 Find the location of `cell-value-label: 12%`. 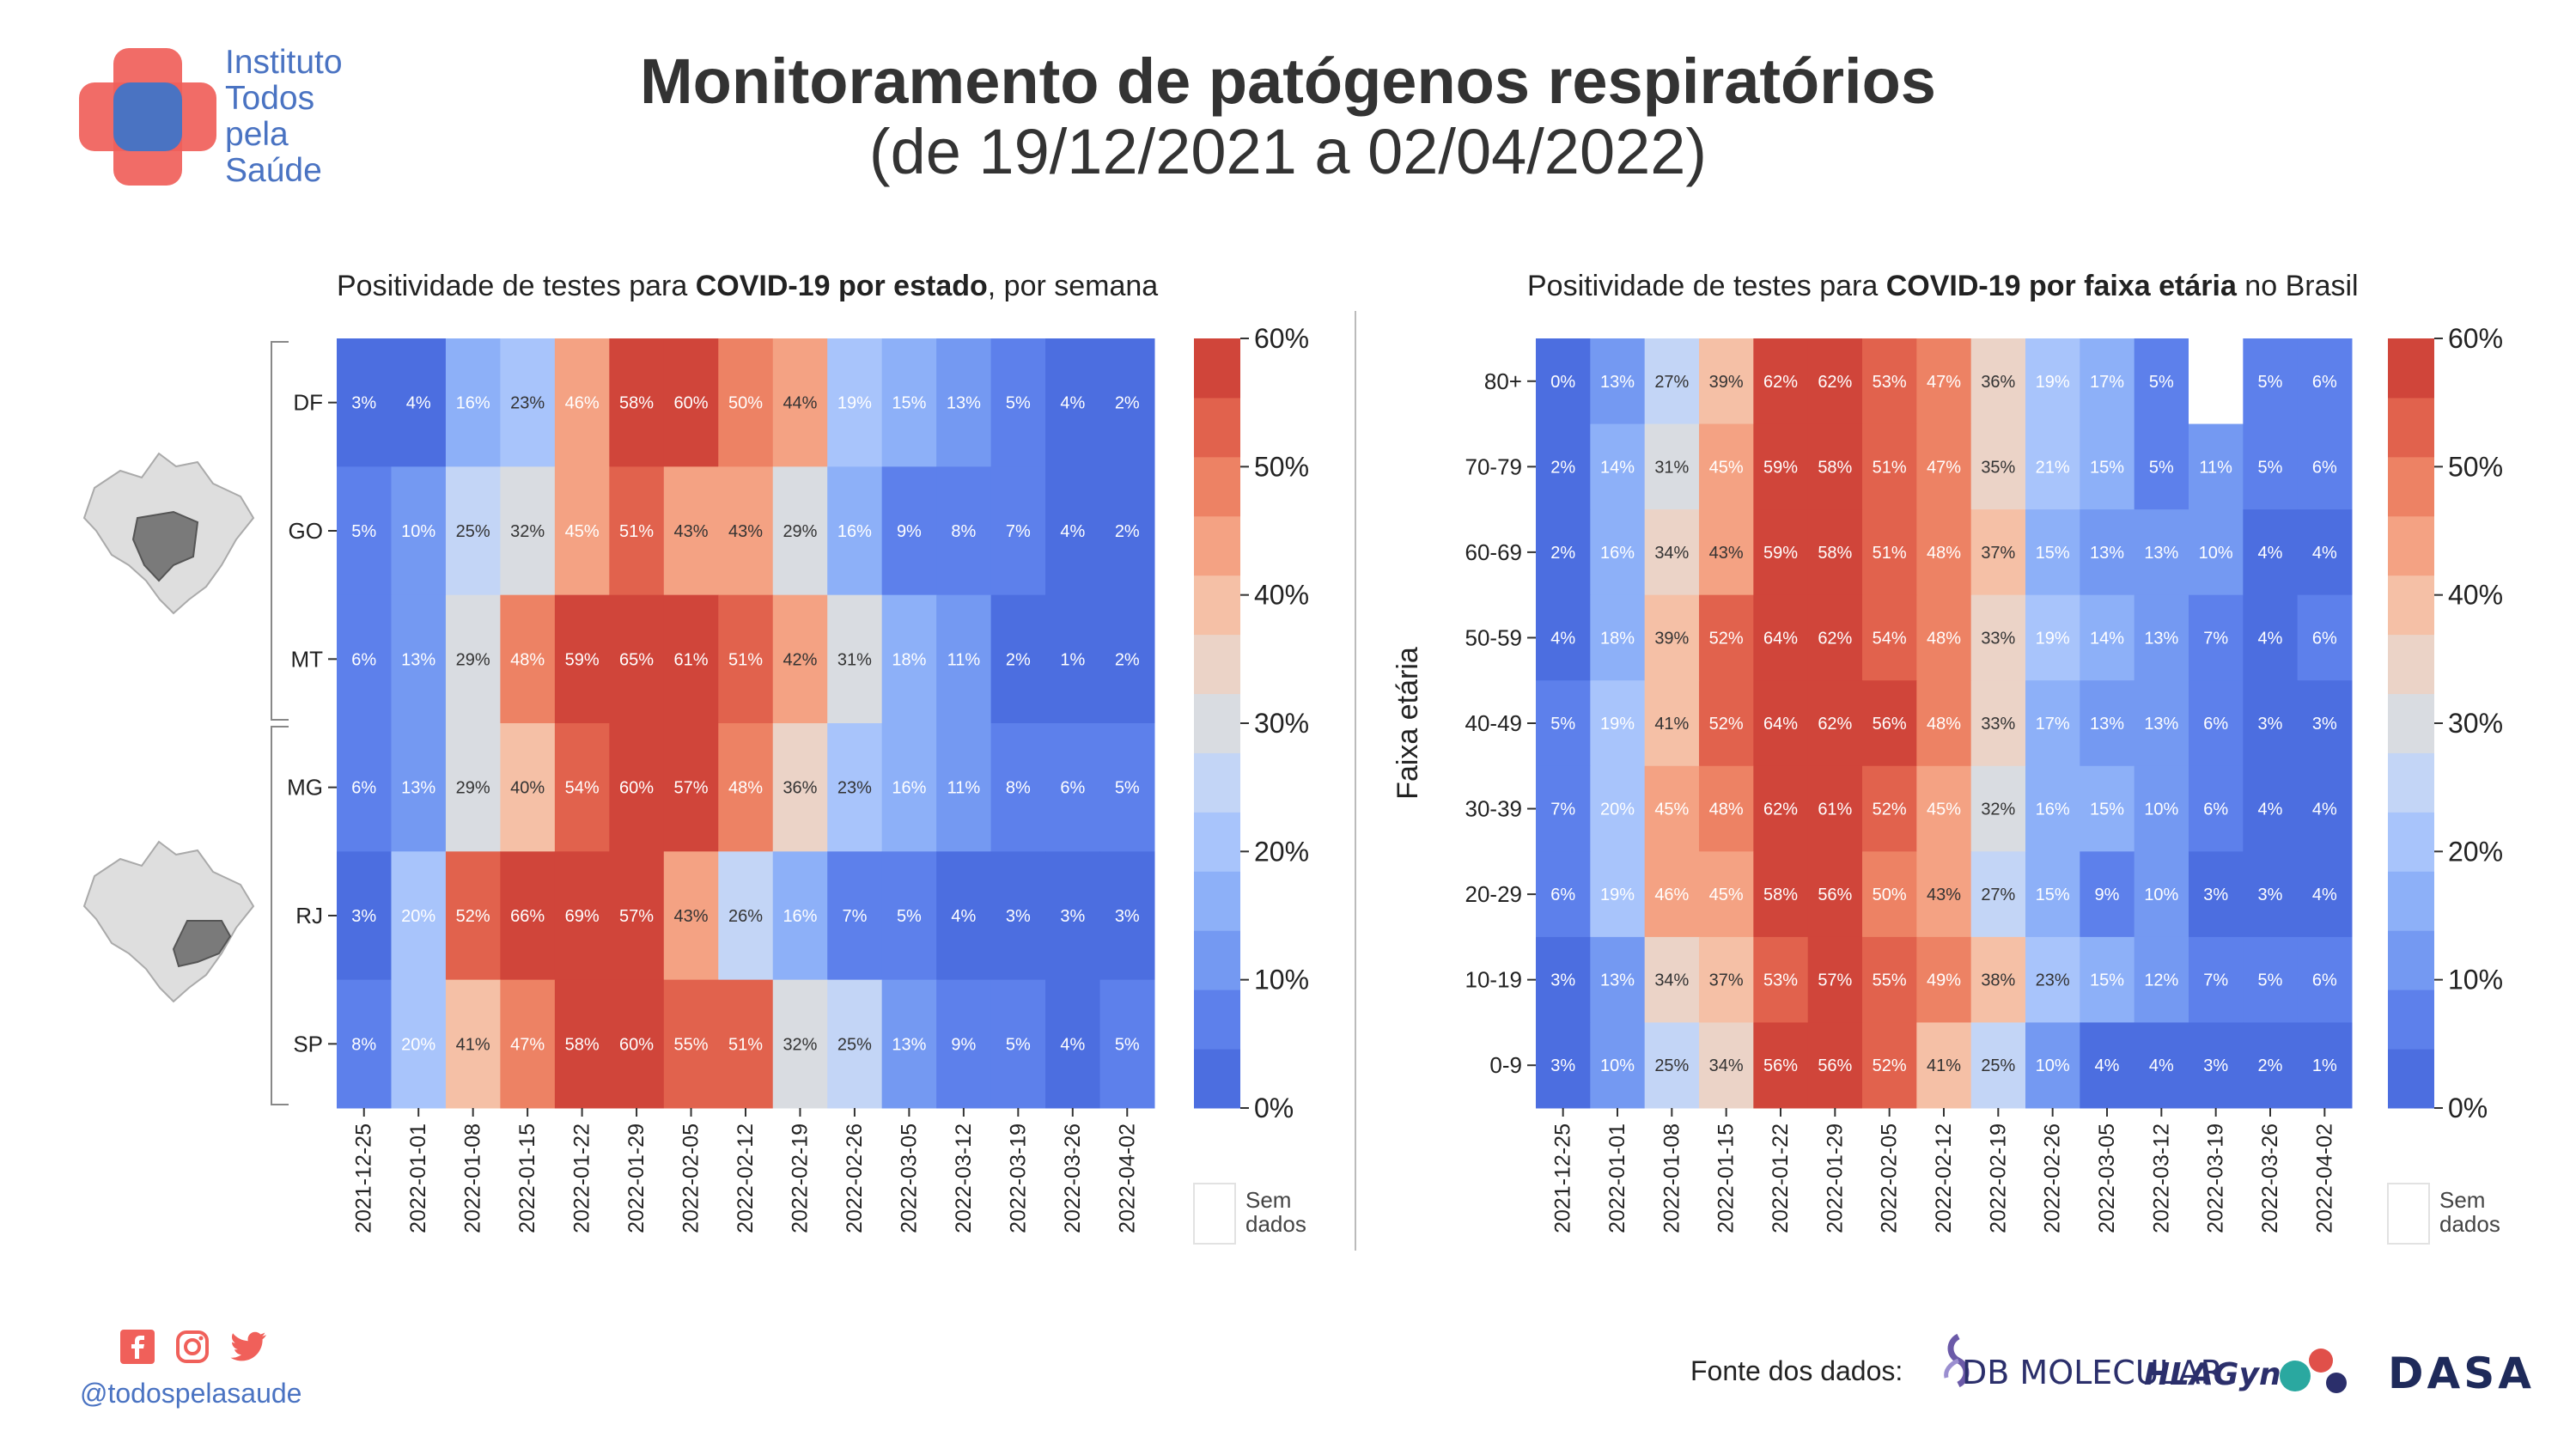

cell-value-label: 12% is located at coordinates (2161, 980).